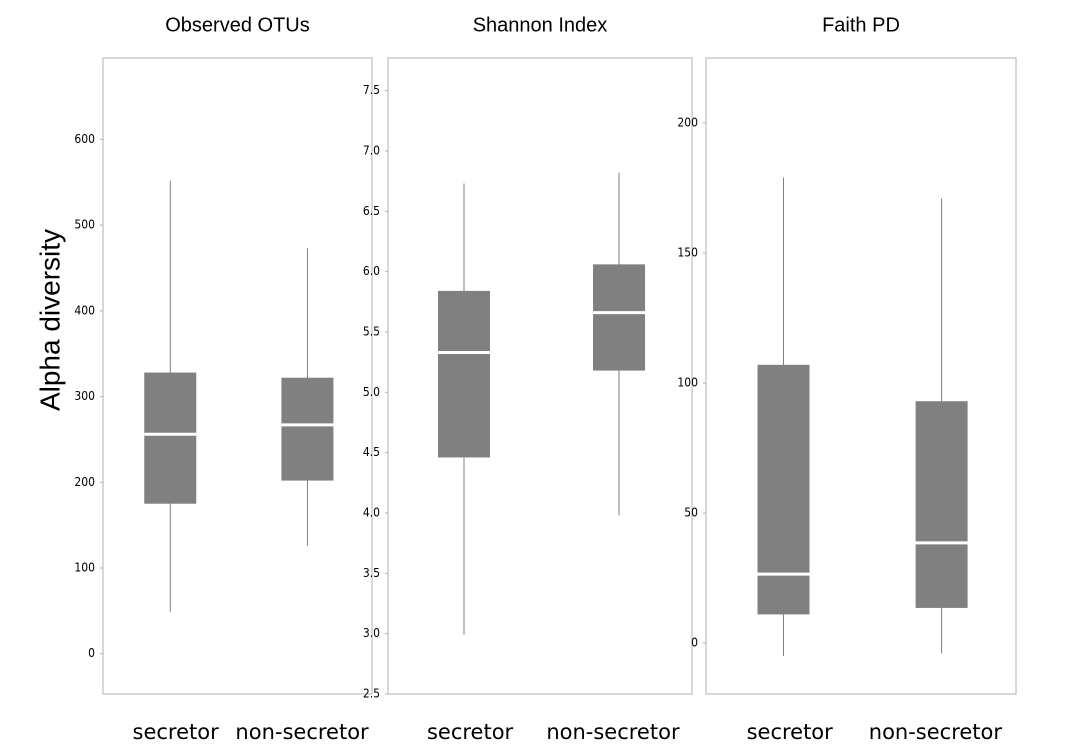 The image size is (1069, 748). Describe the element at coordinates (371, 633) in the screenshot. I see `y-tick-label: 3.0` at that location.